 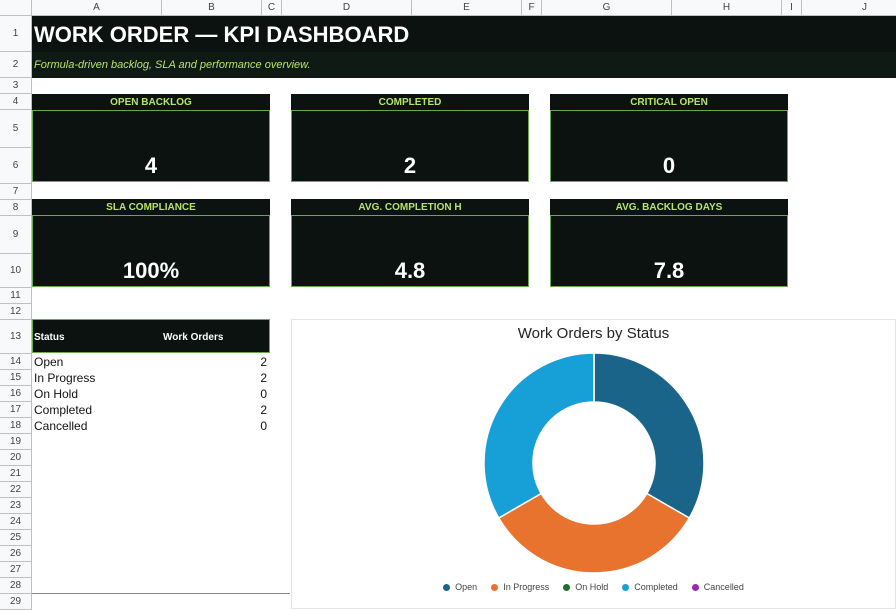 I want to click on status-cell: Completed, so click(x=63, y=410).